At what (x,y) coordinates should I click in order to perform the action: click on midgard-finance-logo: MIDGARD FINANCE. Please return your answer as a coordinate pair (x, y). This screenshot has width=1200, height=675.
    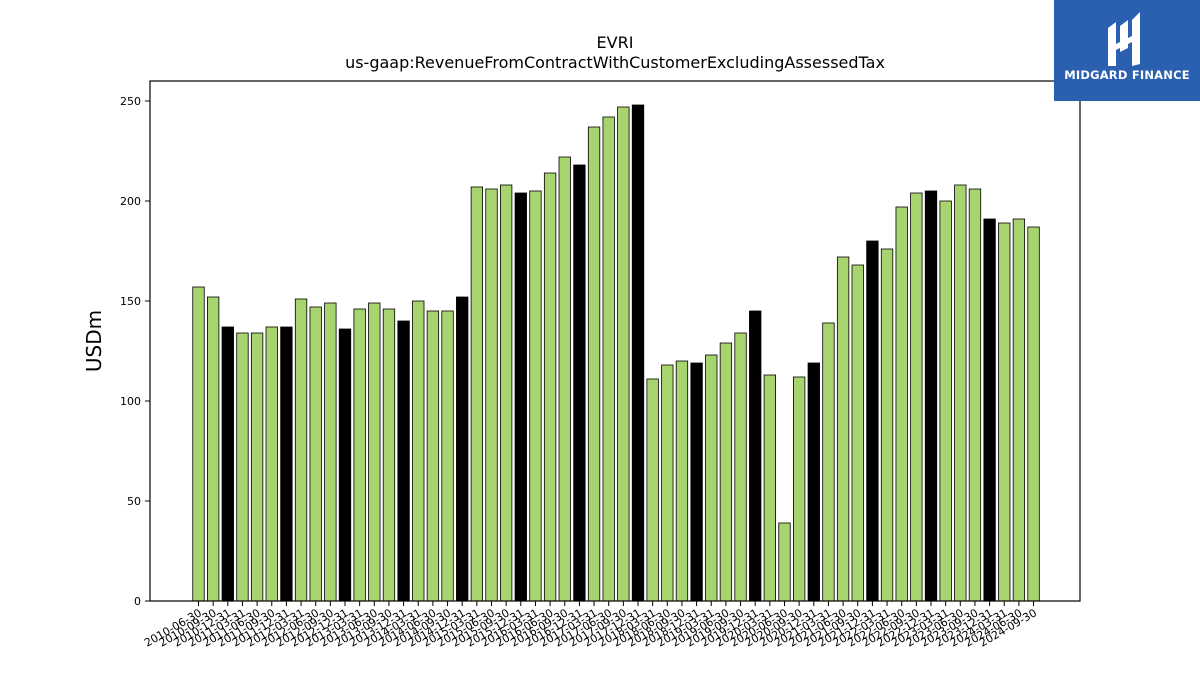
    Looking at the image, I should click on (1127, 50).